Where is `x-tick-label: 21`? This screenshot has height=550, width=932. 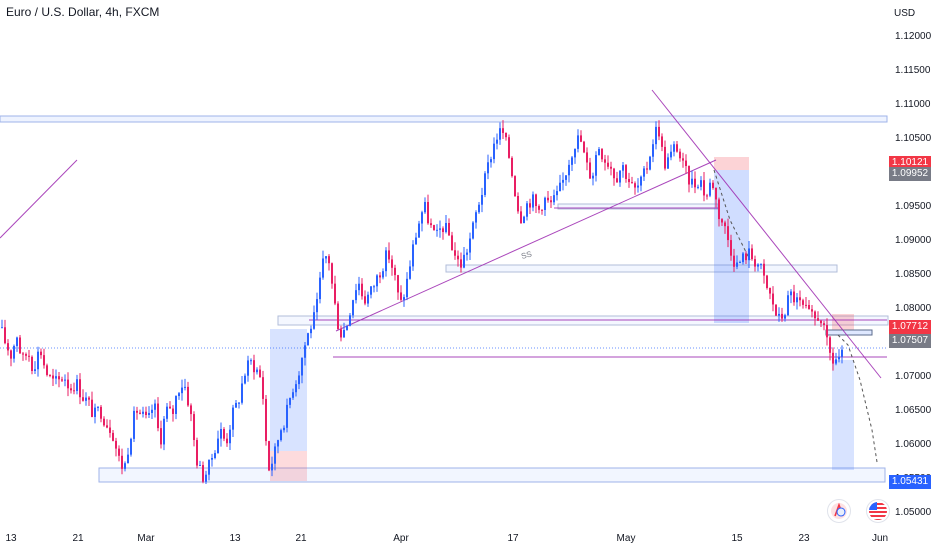
x-tick-label: 21 is located at coordinates (78, 538).